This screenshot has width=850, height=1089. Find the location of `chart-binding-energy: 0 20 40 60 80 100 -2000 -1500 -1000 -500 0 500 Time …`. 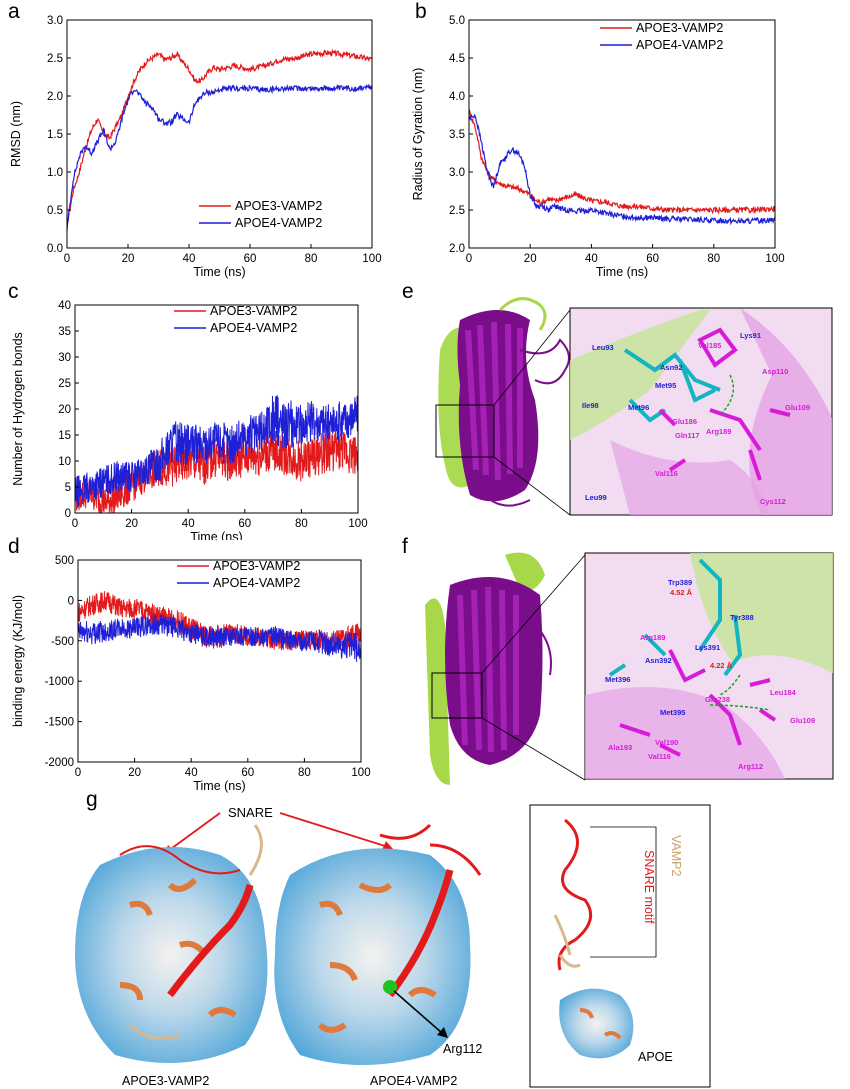

chart-binding-energy: 0 20 40 60 80 100 -2000 -1500 -1000 -500 0 500 Time … is located at coordinates (191, 674).